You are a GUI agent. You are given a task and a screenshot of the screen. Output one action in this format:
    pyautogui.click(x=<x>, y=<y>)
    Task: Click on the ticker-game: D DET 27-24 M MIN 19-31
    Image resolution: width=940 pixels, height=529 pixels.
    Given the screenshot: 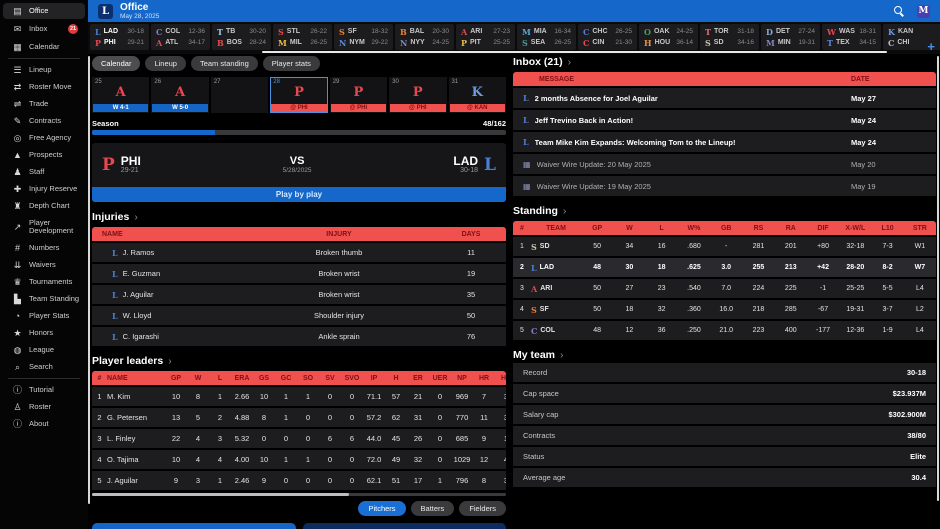 What is the action you would take?
    pyautogui.click(x=790, y=37)
    